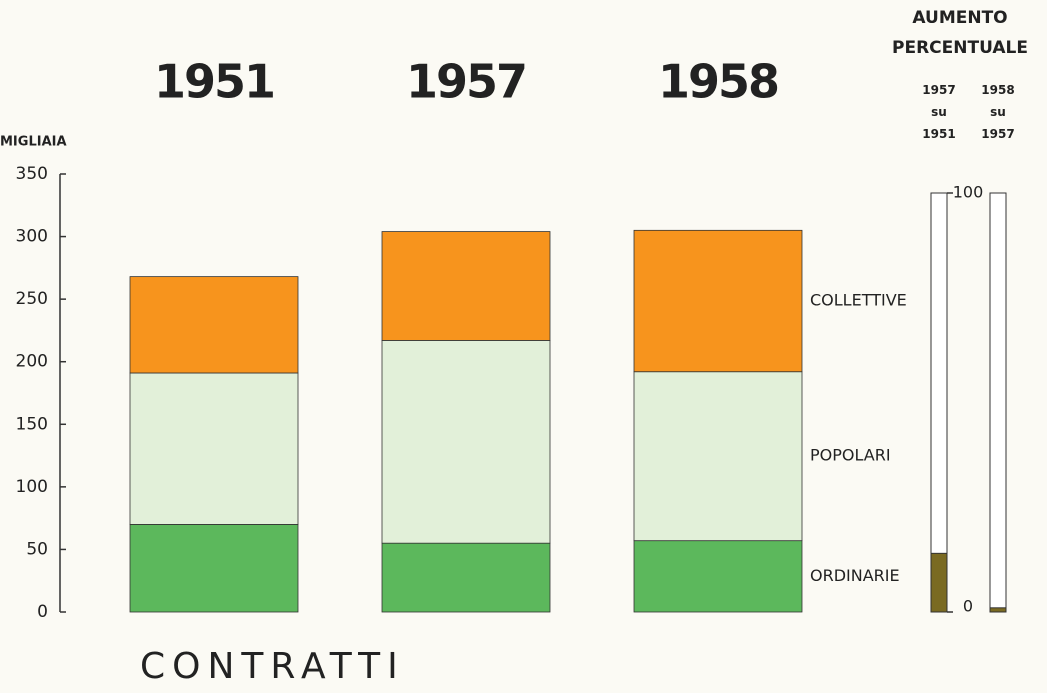  What do you see at coordinates (32, 299) in the screenshot?
I see `y-tick-label: 250` at bounding box center [32, 299].